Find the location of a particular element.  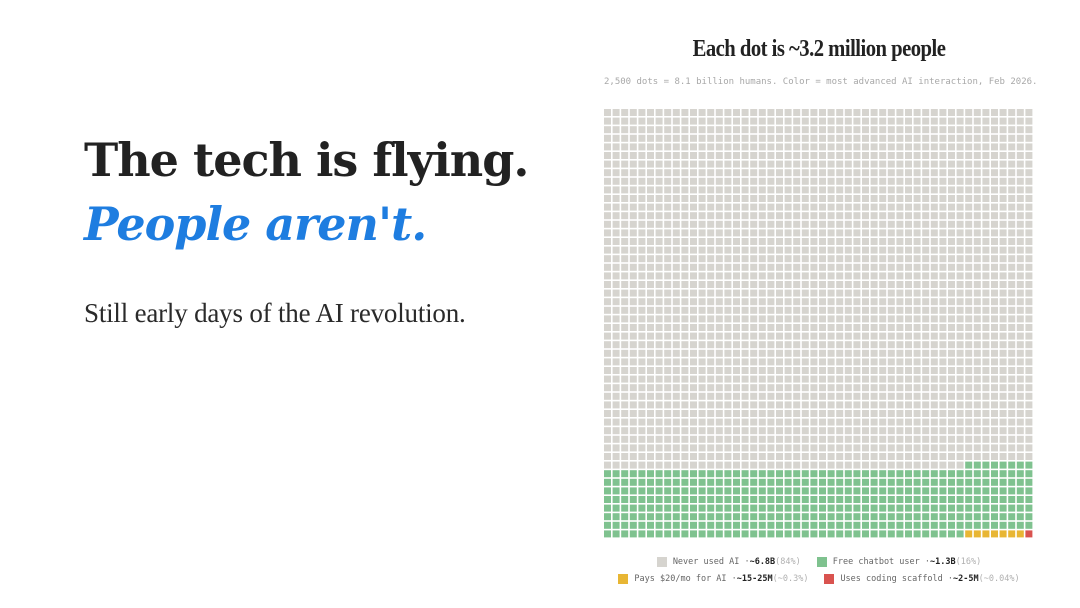

legend-label: Free chatbot user · is located at coordinates (881, 561).